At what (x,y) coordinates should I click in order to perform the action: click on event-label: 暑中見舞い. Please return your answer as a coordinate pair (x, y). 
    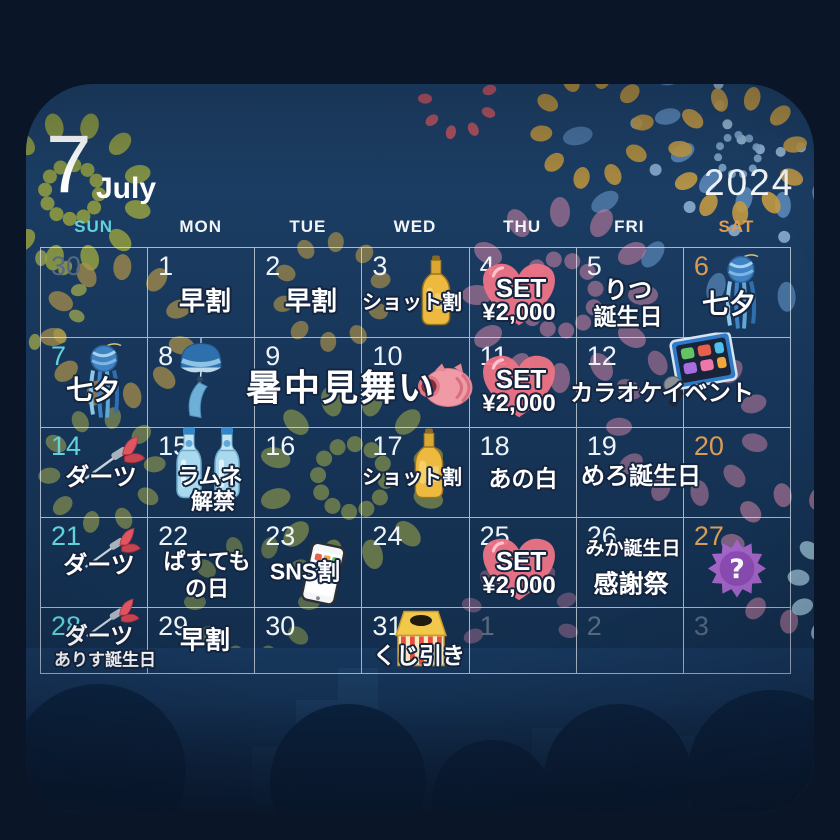
    Looking at the image, I should click on (341, 387).